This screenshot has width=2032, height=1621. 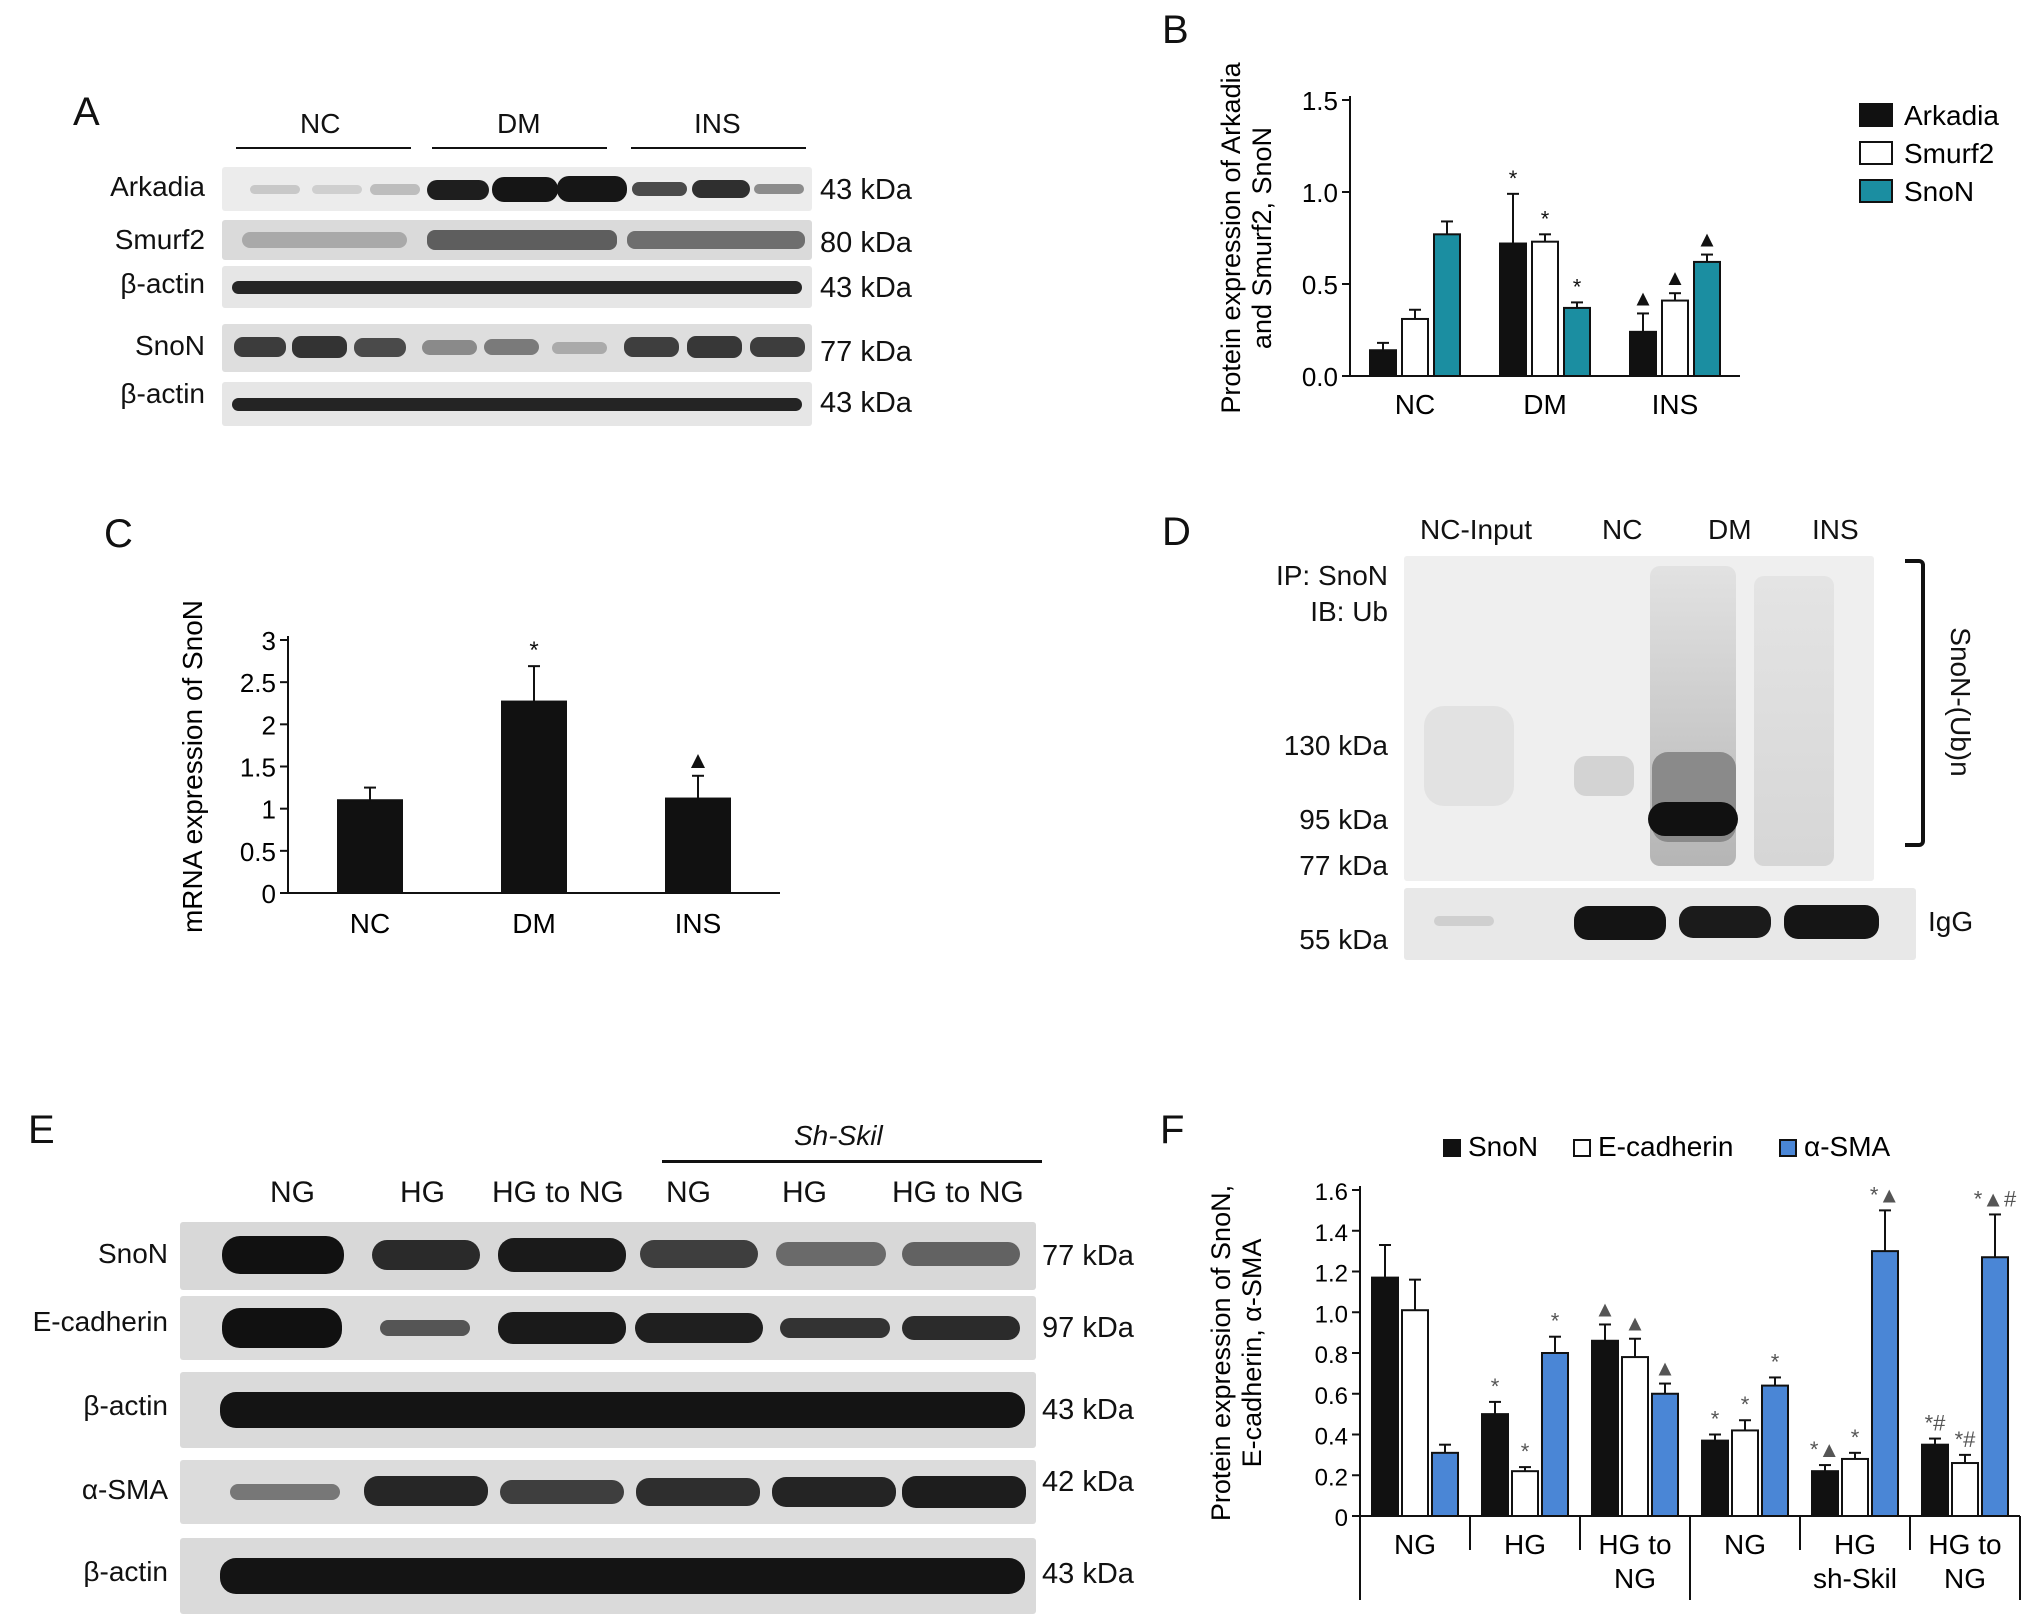 I want to click on y-tick-label: 0.5, so click(x=258, y=852).